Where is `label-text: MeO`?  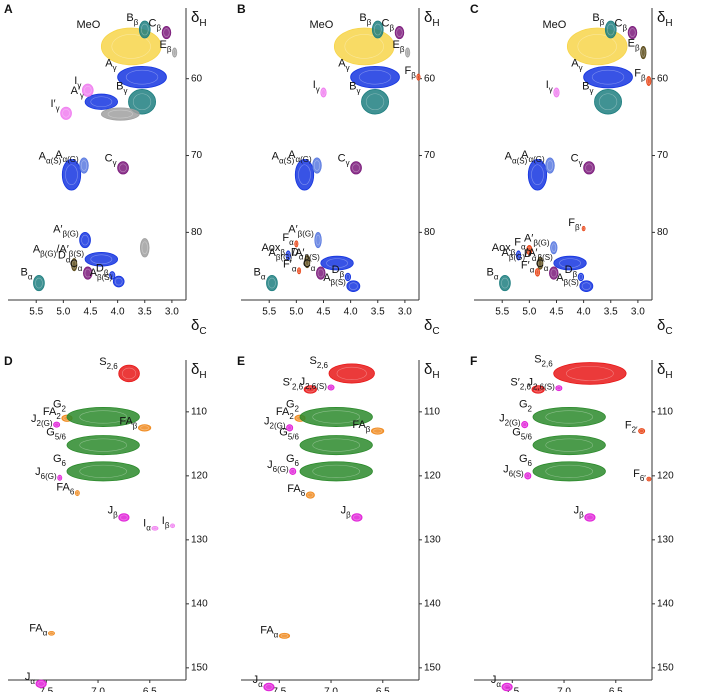
label-text: MeO is located at coordinates (554, 25).